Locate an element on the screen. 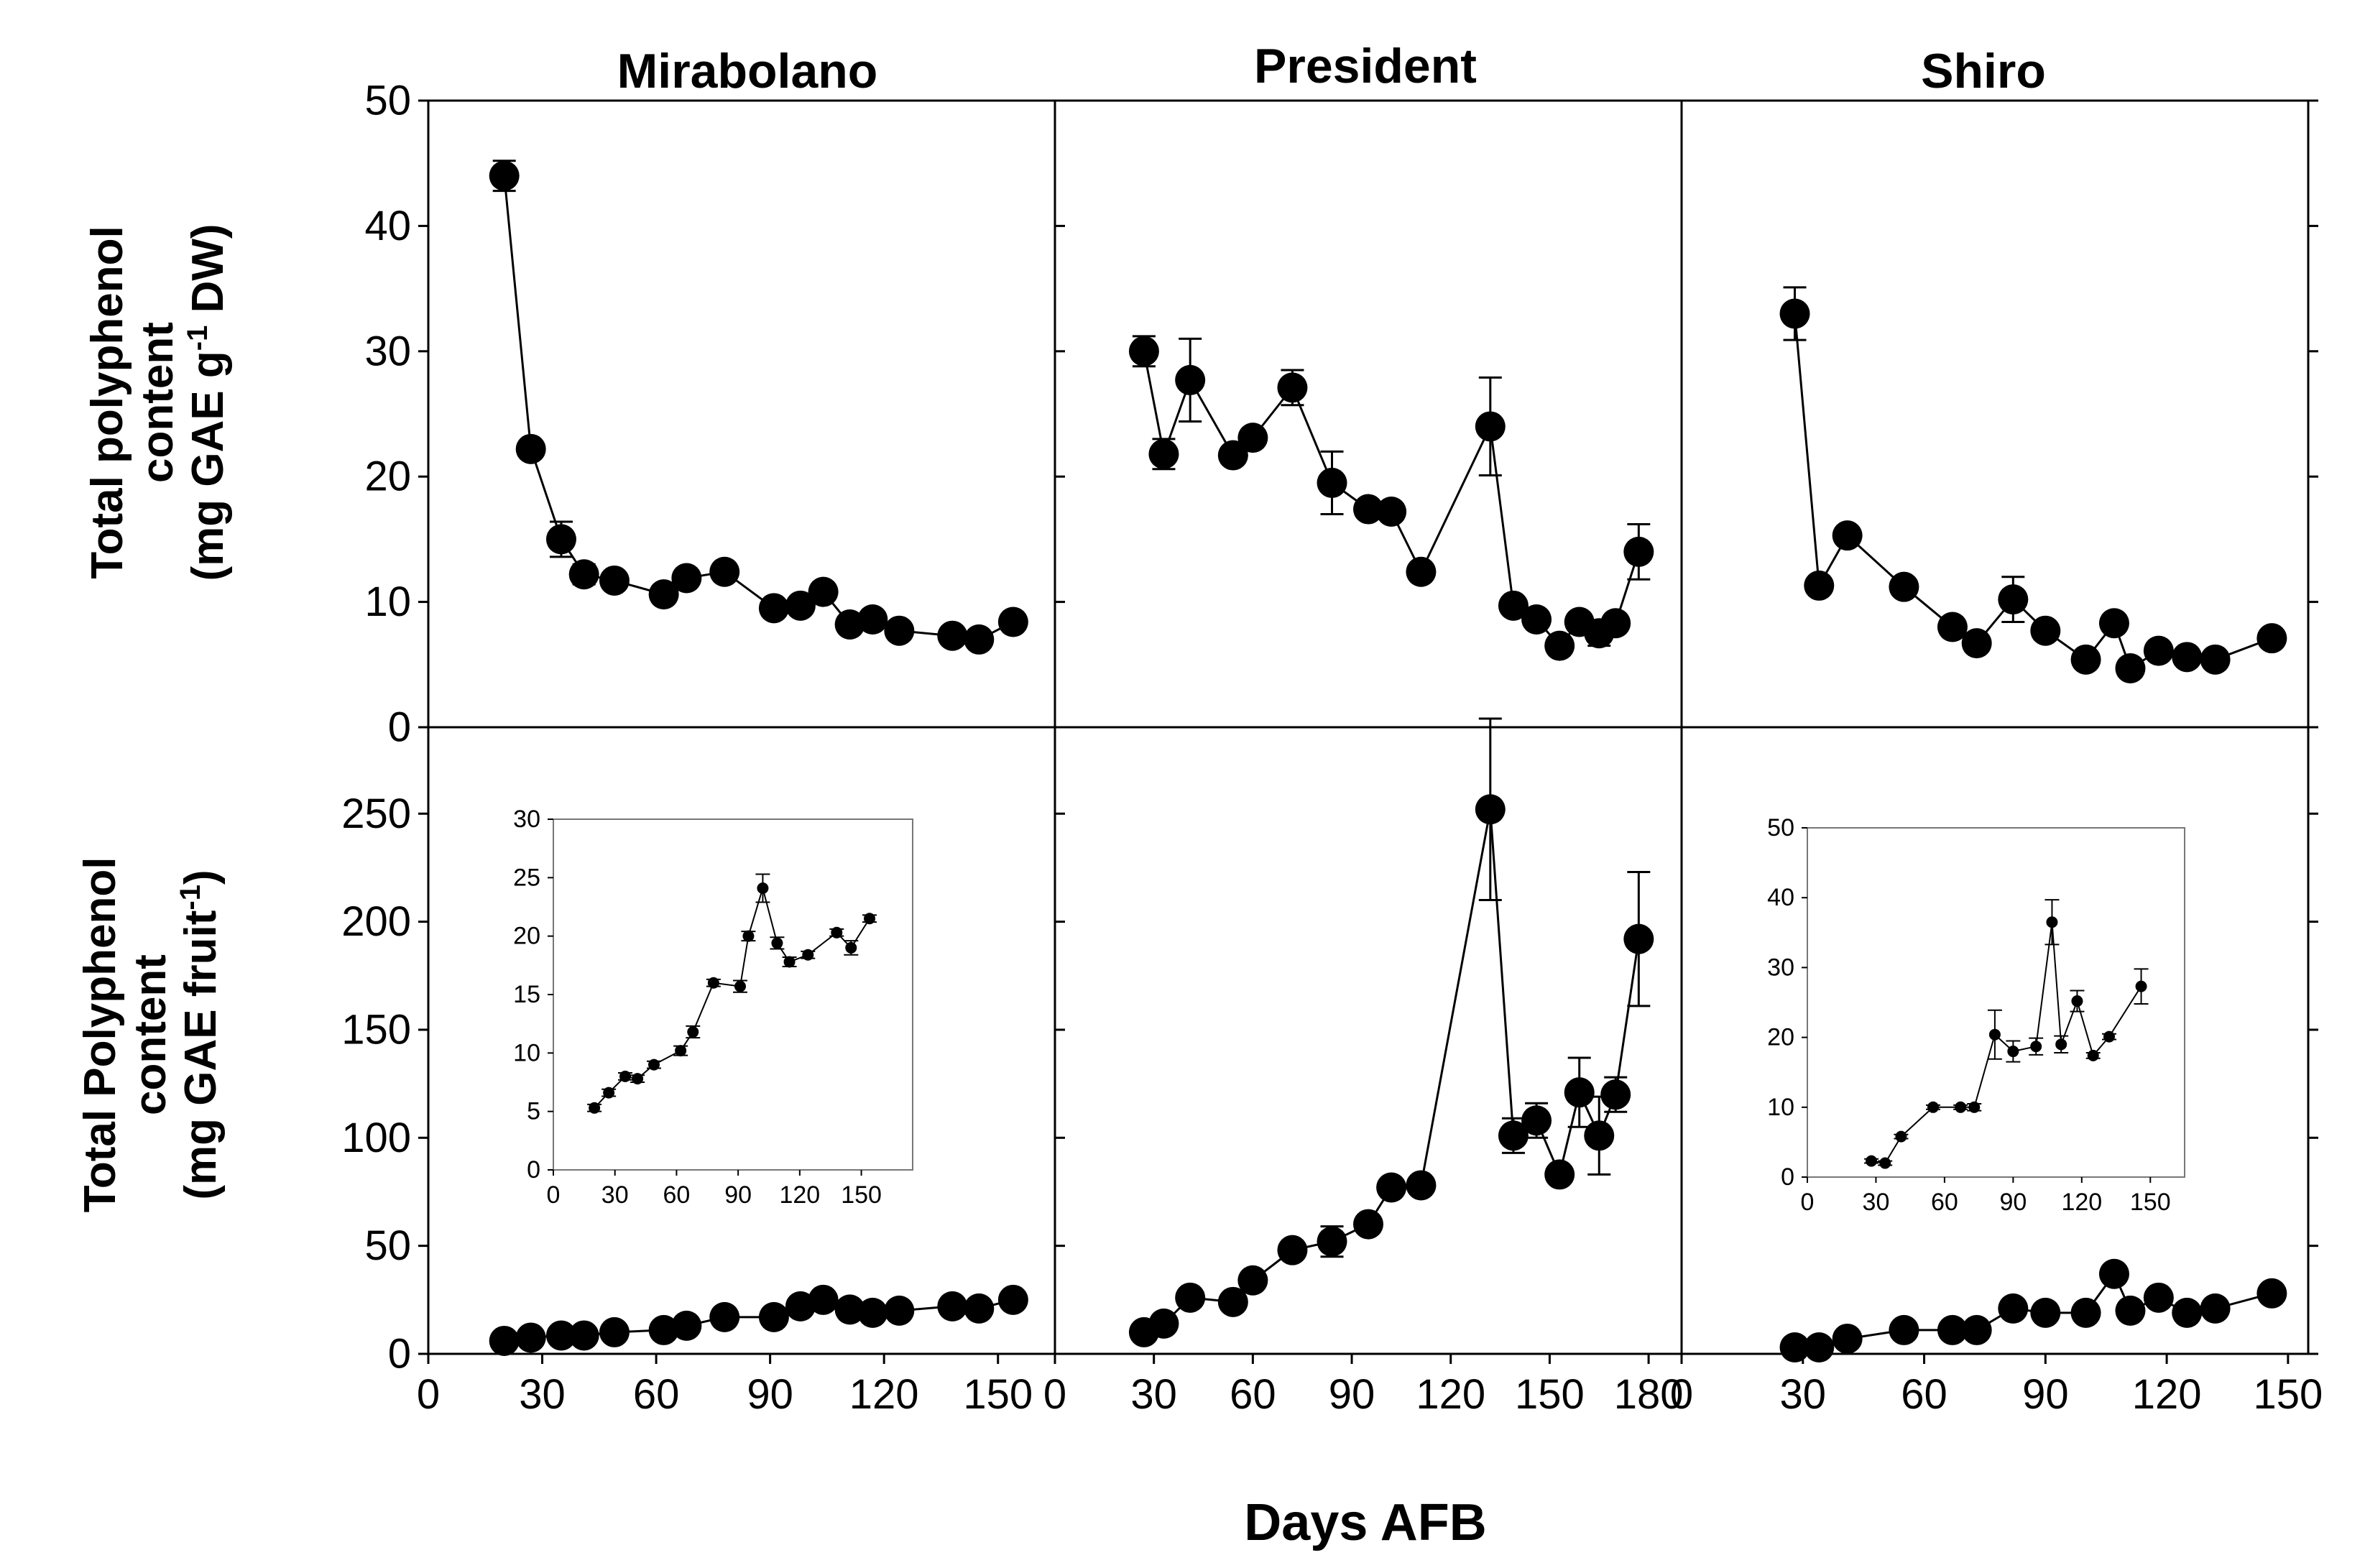 The height and width of the screenshot is (1568, 2365). x-tick-label: 90 is located at coordinates (770, 1394).